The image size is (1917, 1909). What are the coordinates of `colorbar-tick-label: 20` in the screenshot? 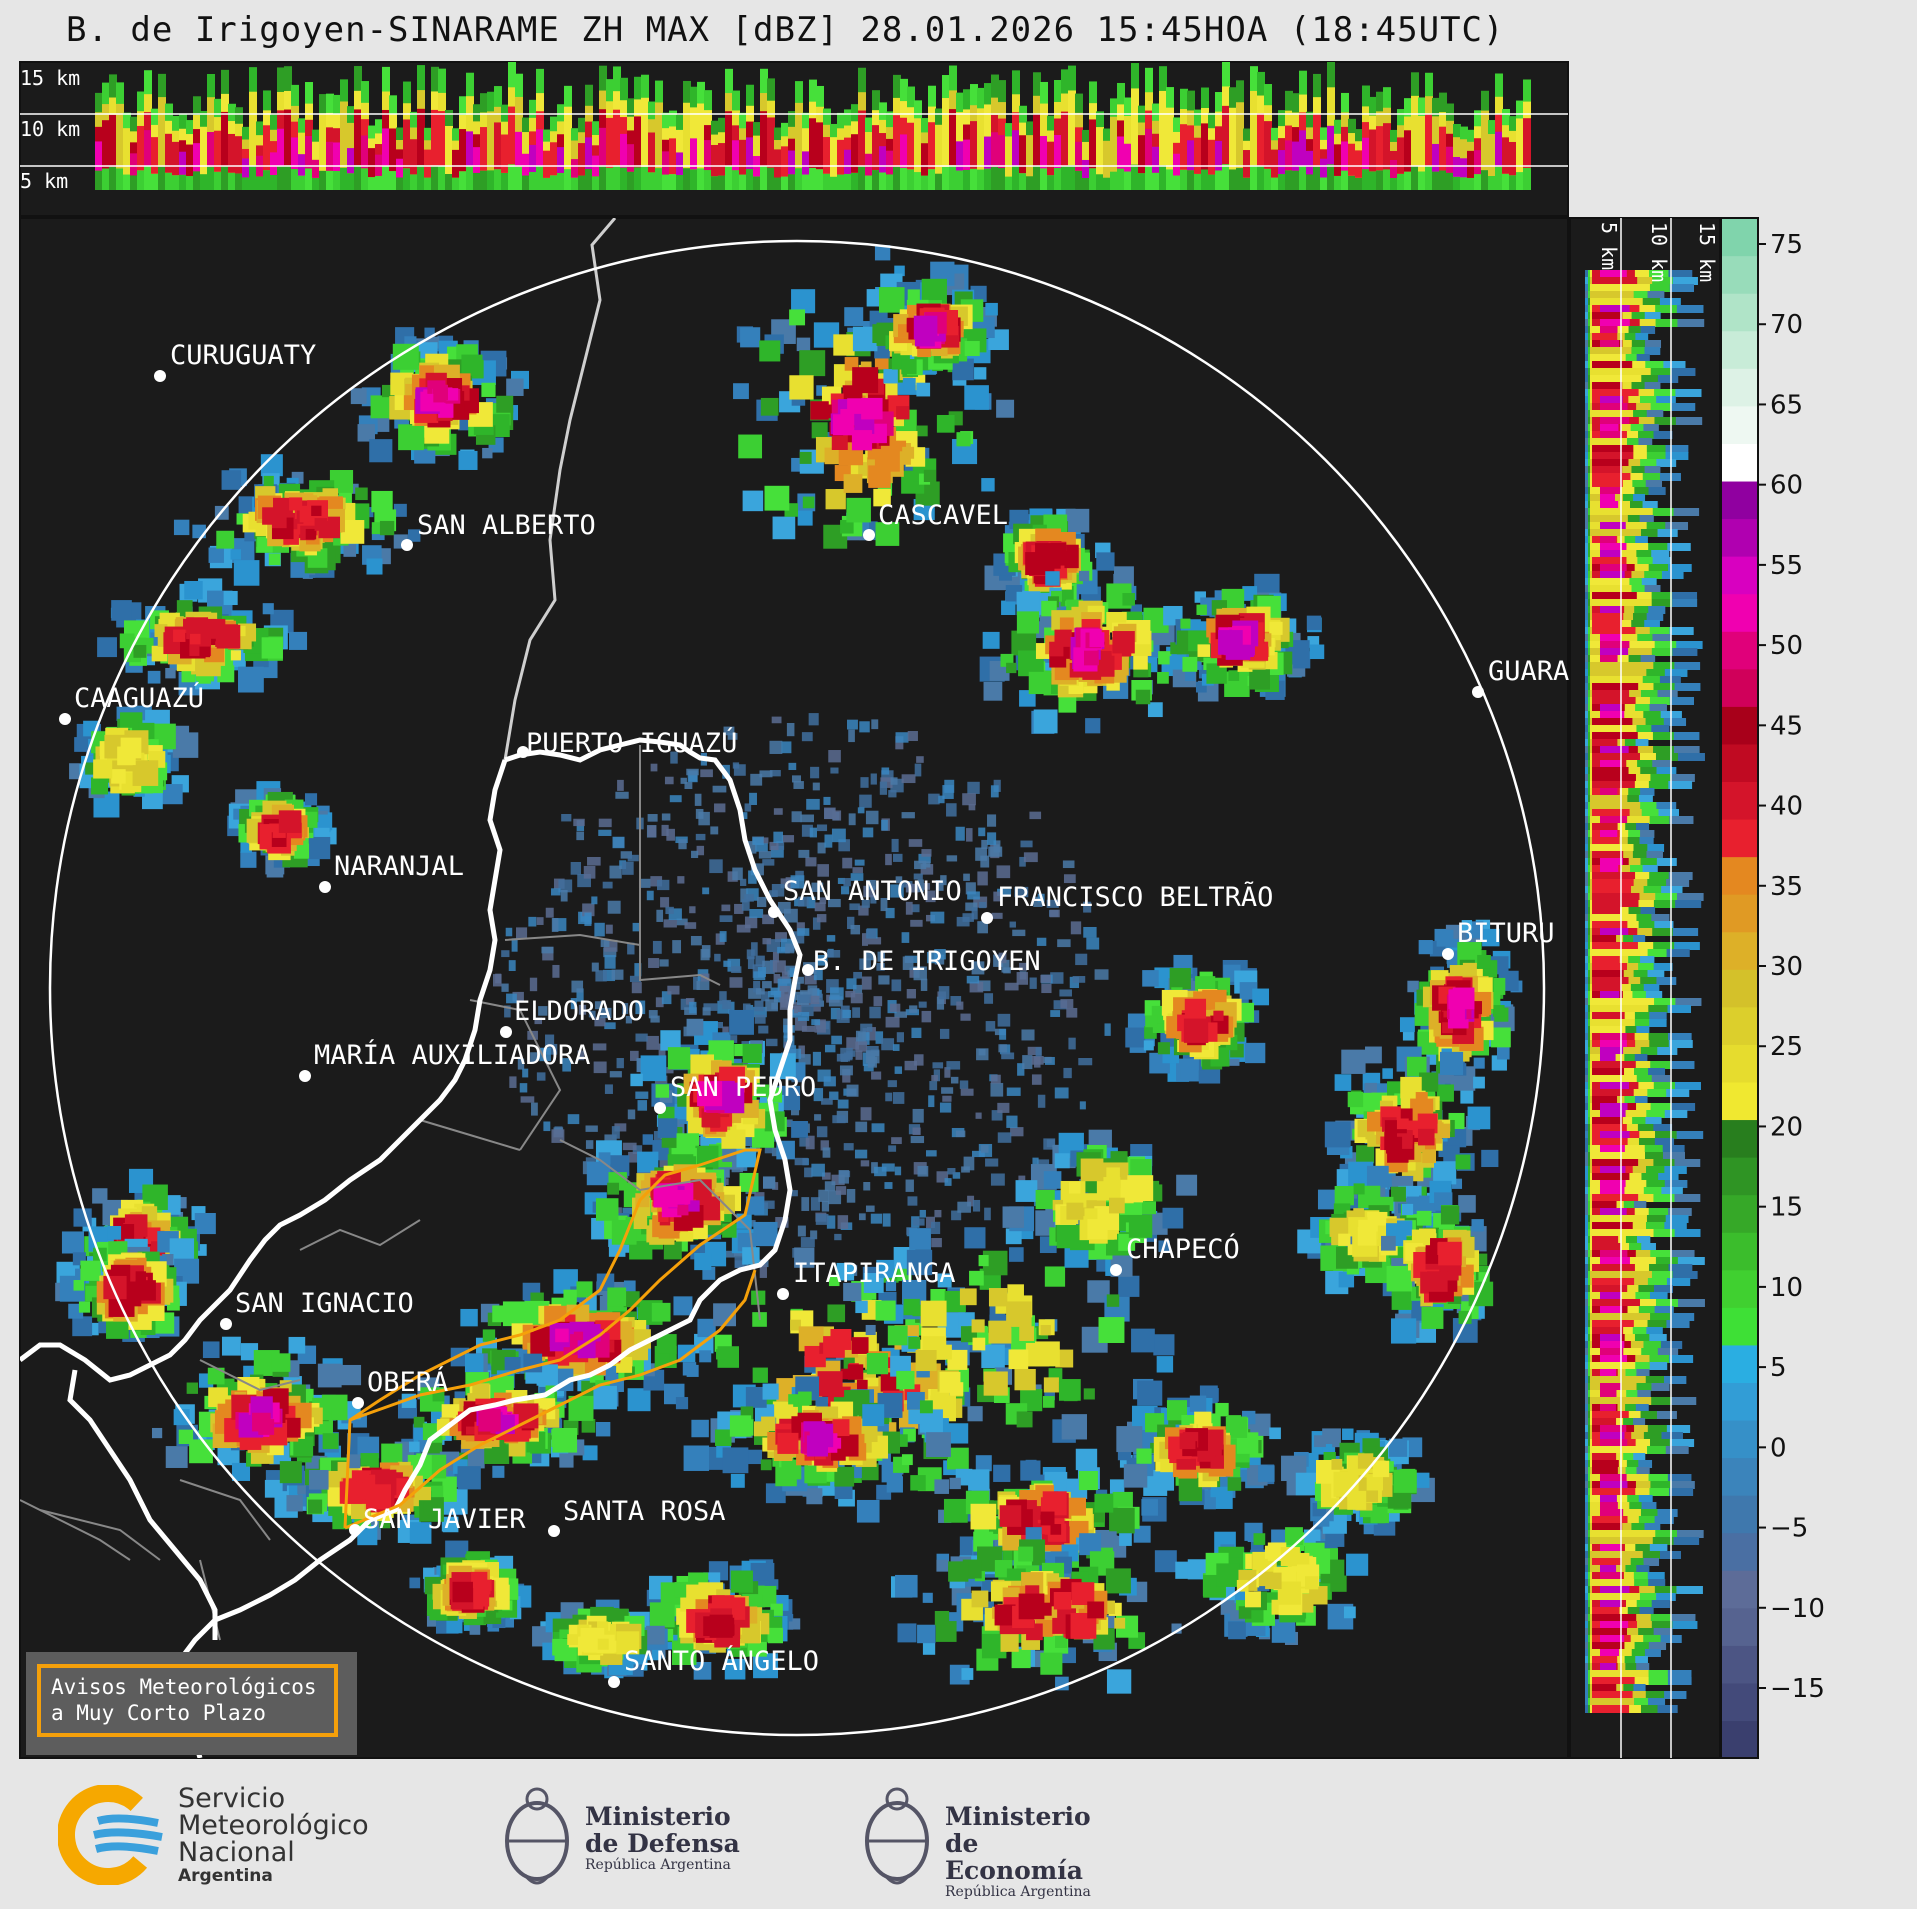 It's located at (1786, 1127).